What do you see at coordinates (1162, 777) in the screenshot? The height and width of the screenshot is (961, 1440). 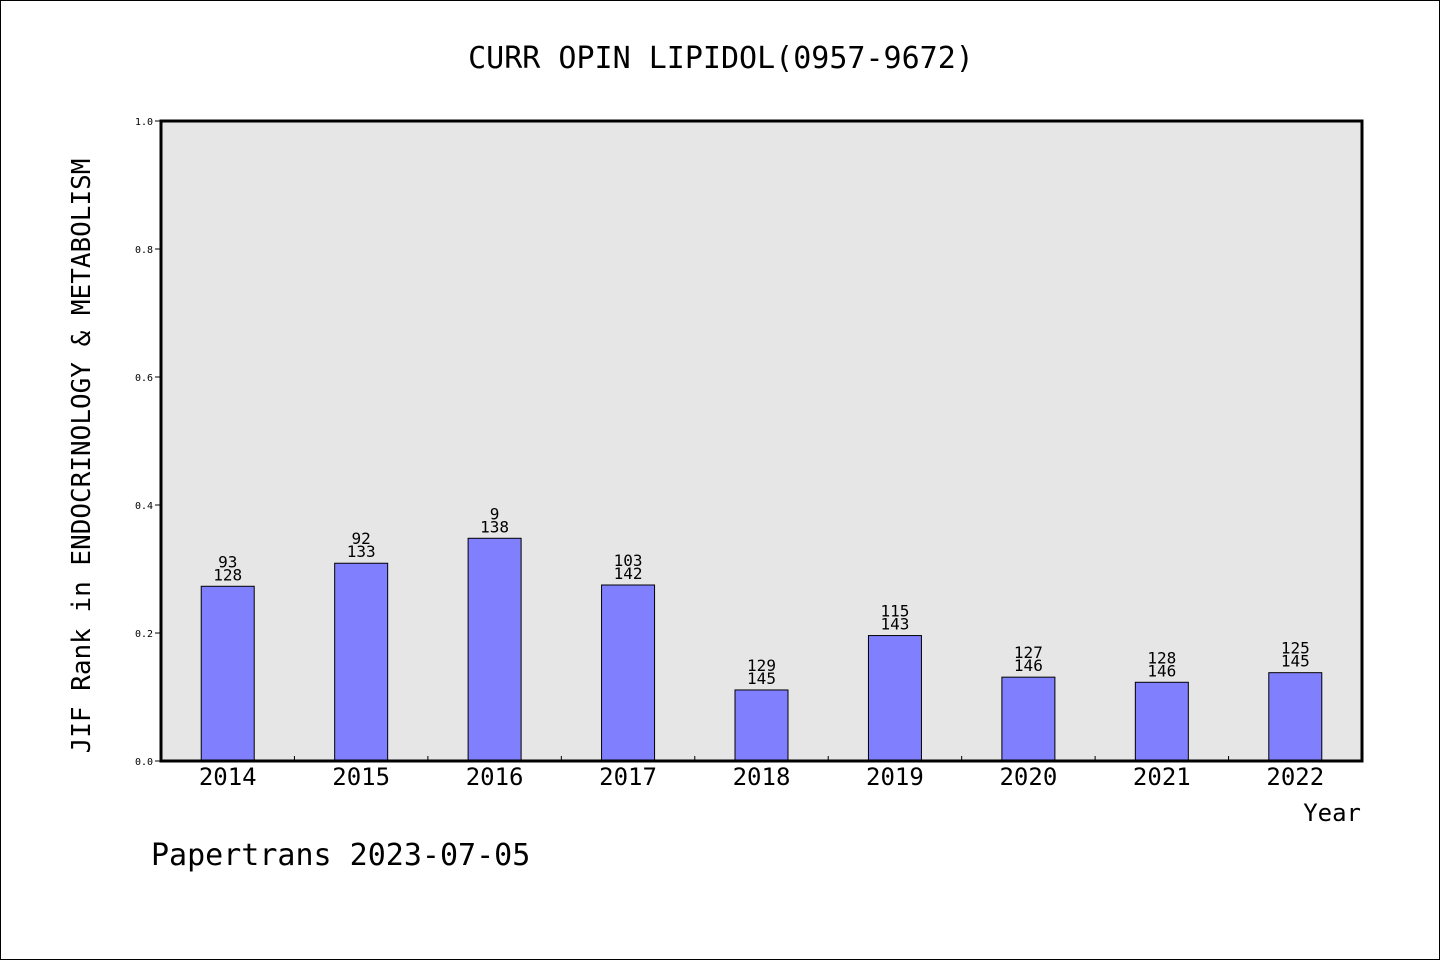 I see `x-tick-label: 2021` at bounding box center [1162, 777].